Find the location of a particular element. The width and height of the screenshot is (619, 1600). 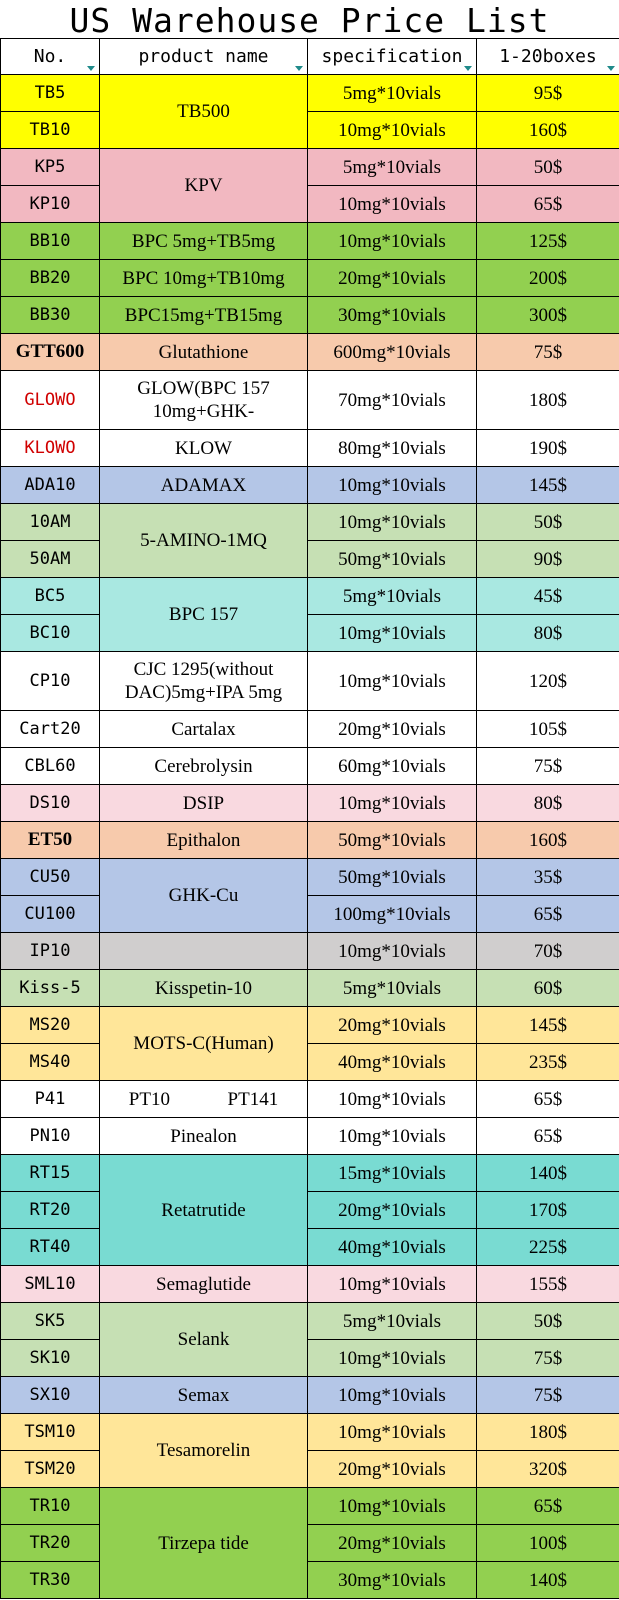

price-cell: 125$ is located at coordinates (547, 241).